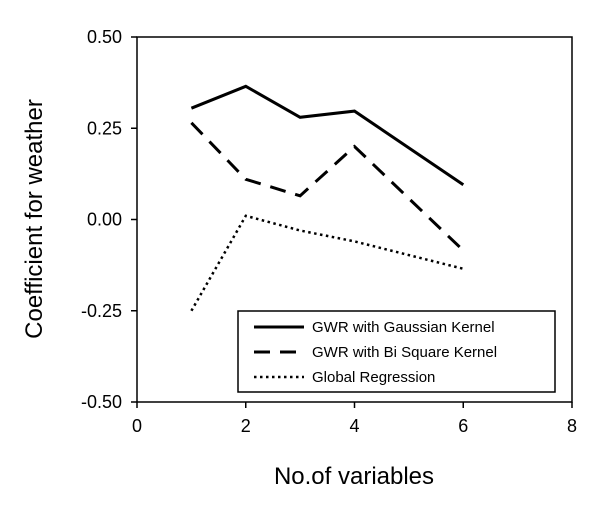  What do you see at coordinates (373, 377) in the screenshot?
I see `legend-label-3: Global Regression` at bounding box center [373, 377].